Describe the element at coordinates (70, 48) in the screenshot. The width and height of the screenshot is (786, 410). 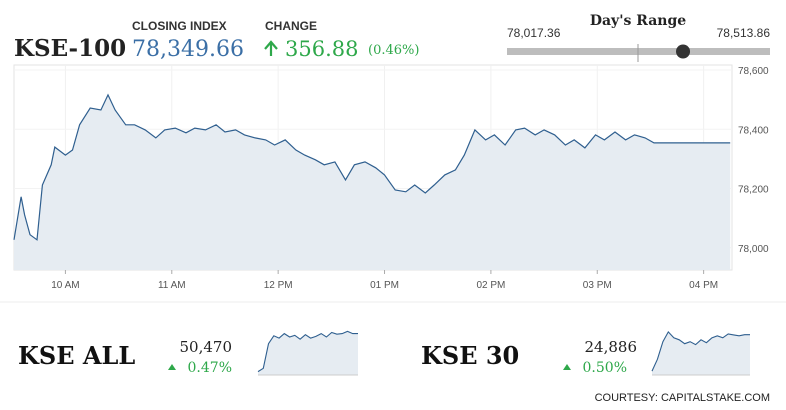
I see `symbol: KSE-100` at that location.